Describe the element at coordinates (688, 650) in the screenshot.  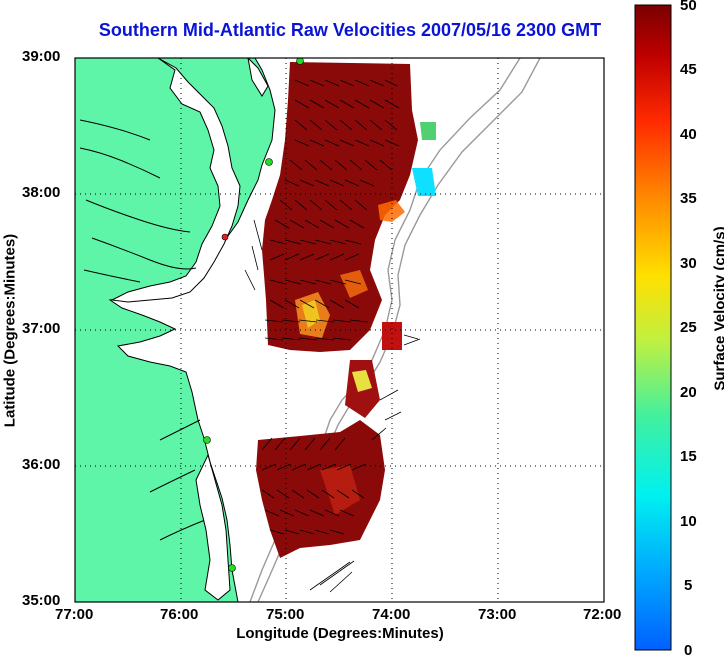
I see `colorbar-tick-label: 0` at that location.